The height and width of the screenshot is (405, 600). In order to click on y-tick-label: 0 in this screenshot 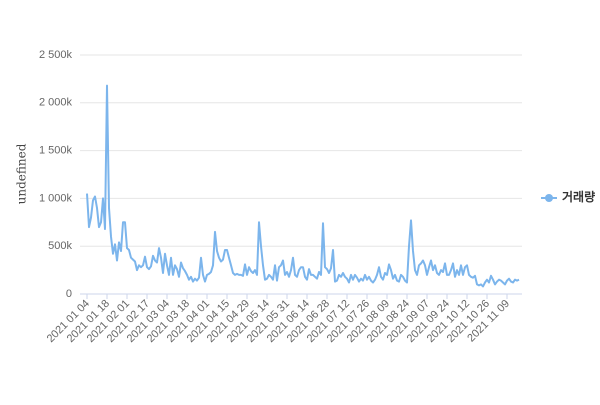, I will do `click(69, 294)`.